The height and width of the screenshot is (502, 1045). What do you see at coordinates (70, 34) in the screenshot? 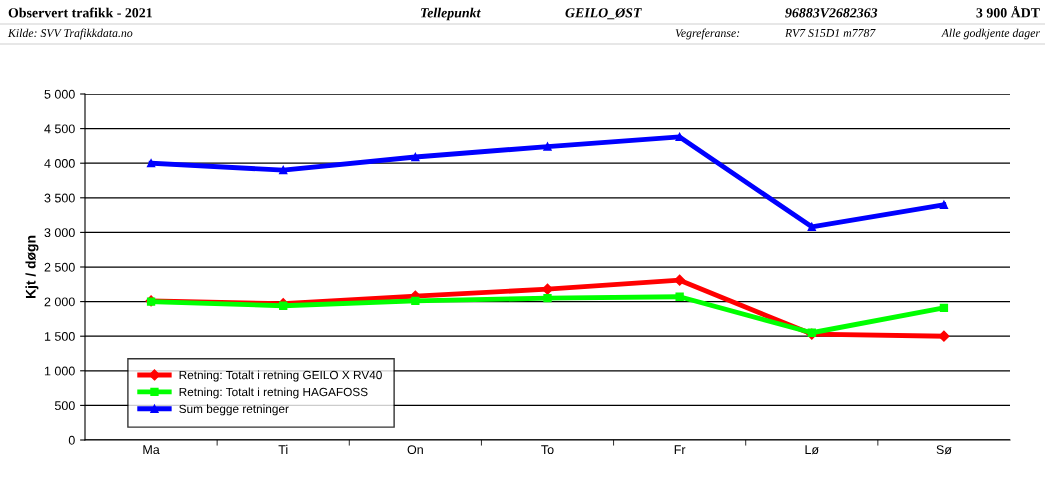
I see `text: Kilde: SVV Trafikkdata.no` at bounding box center [70, 34].